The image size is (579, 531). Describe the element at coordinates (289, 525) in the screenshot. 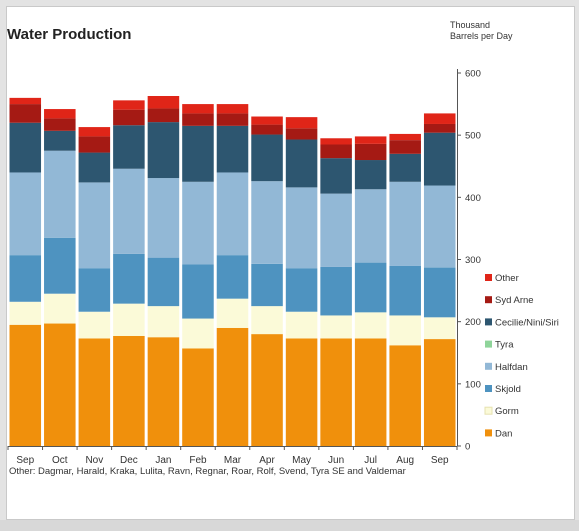

I see `bottom-strip` at that location.